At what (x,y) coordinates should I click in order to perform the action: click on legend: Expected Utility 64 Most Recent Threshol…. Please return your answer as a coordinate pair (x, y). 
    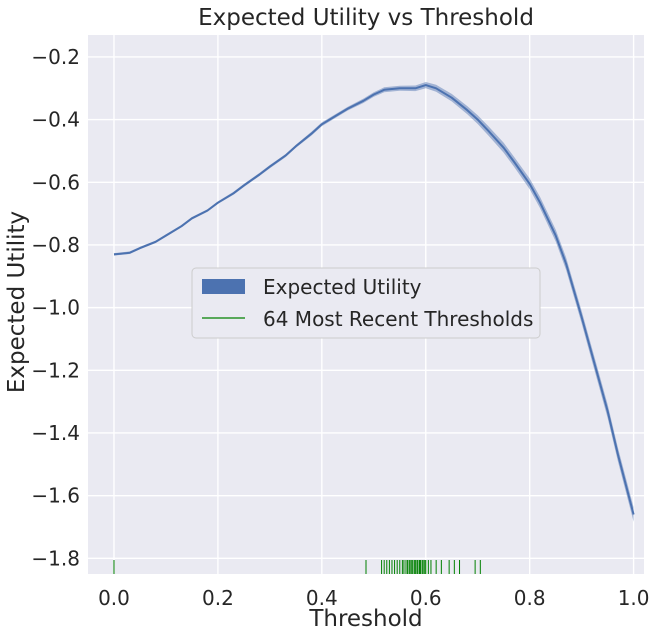
    Looking at the image, I should click on (366, 303).